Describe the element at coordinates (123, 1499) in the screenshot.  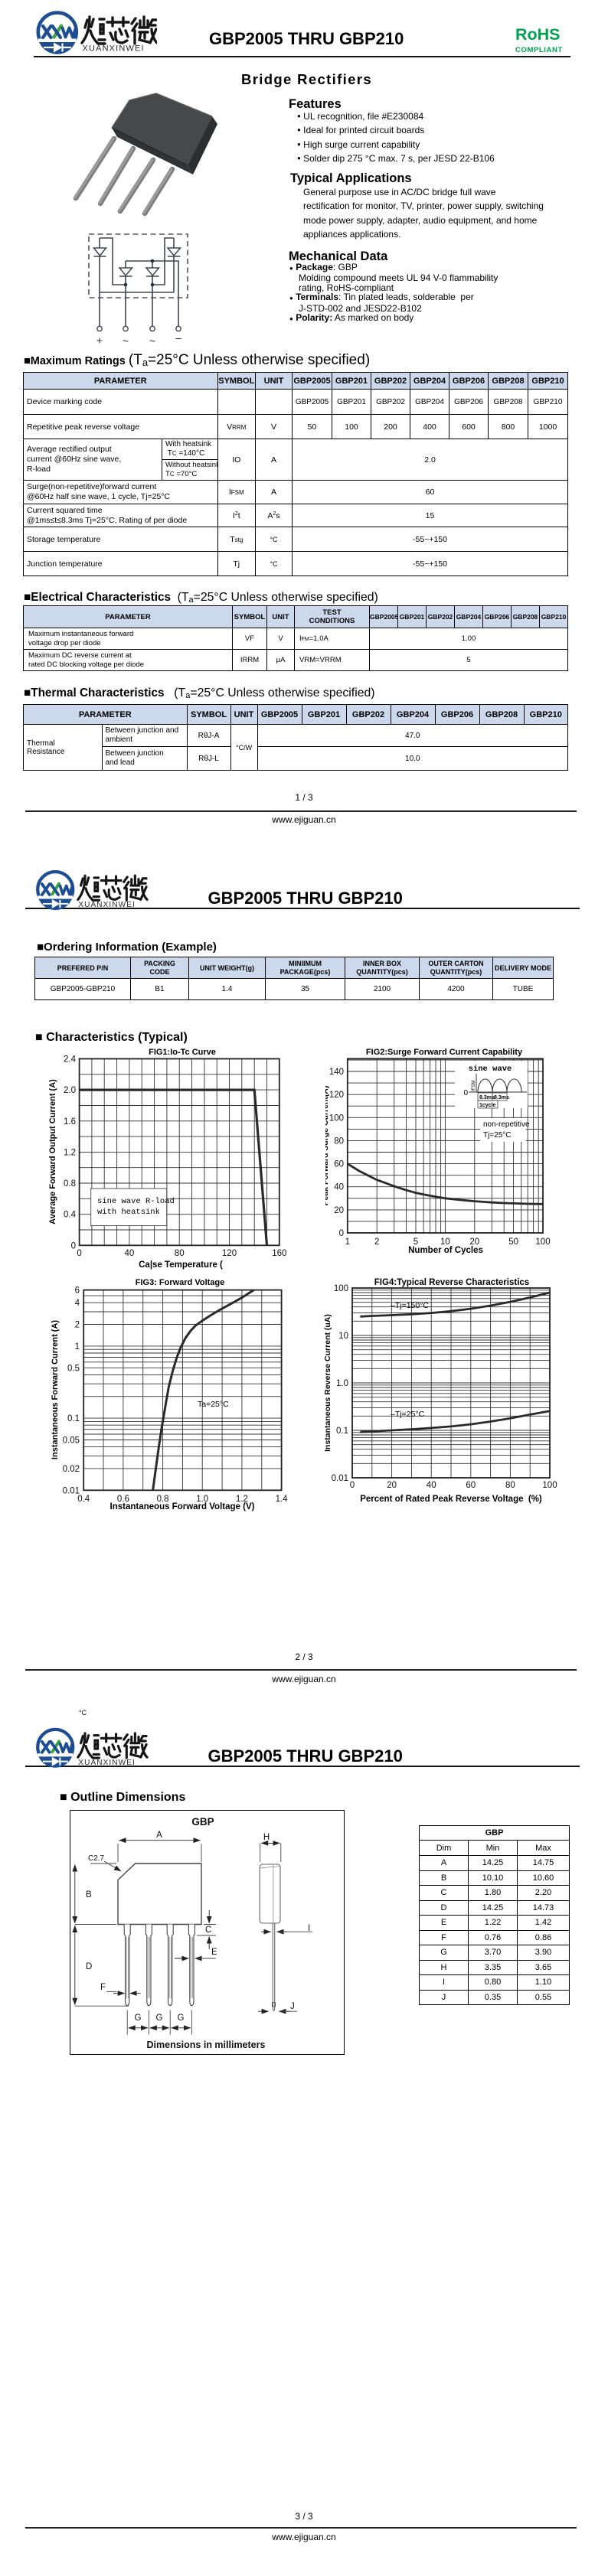
I see `svg-text: 0.6` at that location.